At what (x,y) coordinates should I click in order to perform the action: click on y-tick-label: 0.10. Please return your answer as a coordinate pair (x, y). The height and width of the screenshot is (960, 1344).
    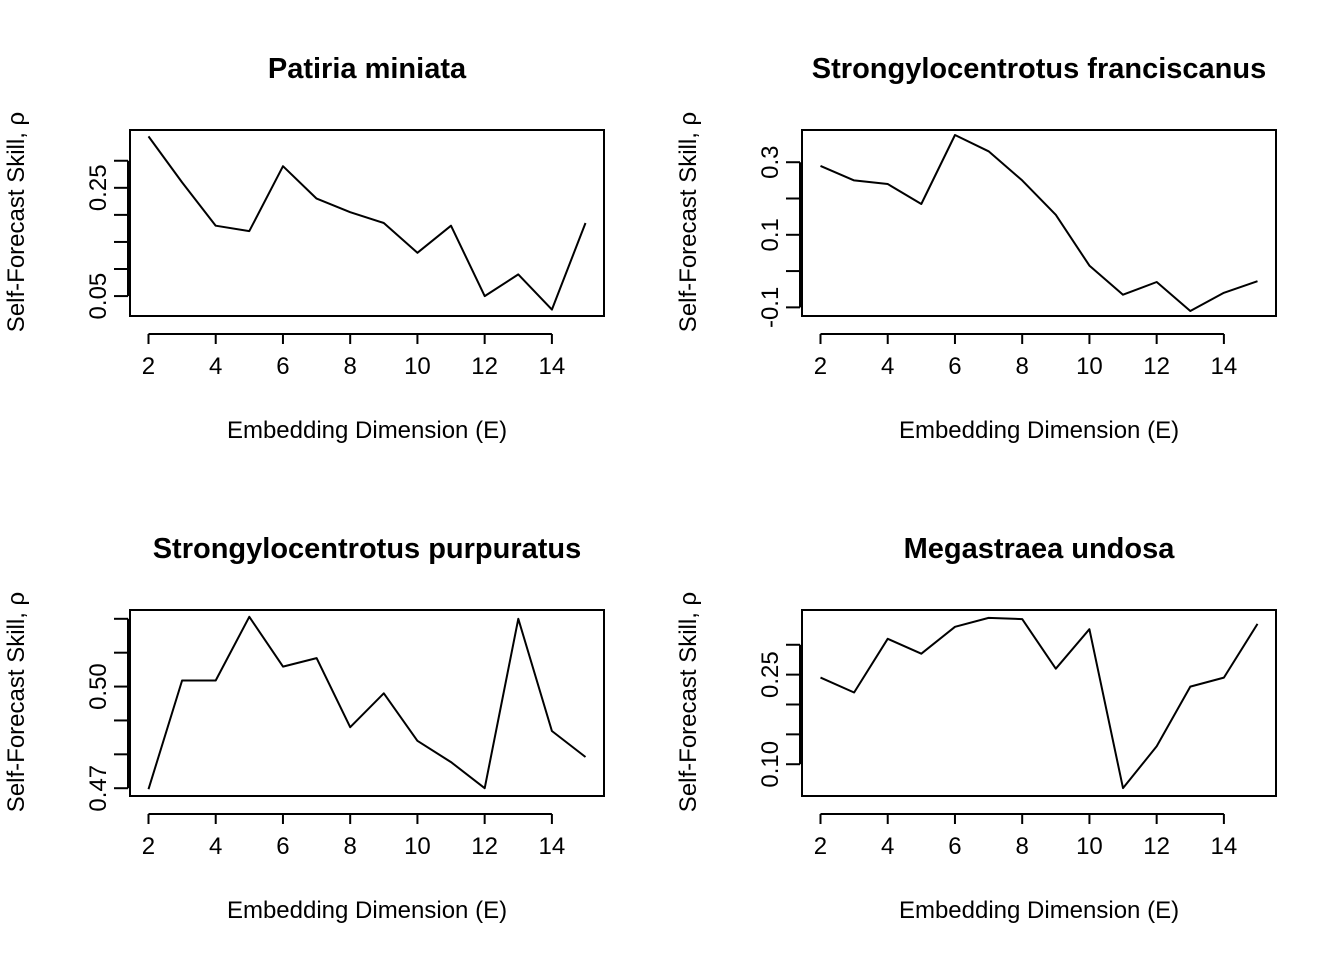
    Looking at the image, I should click on (770, 764).